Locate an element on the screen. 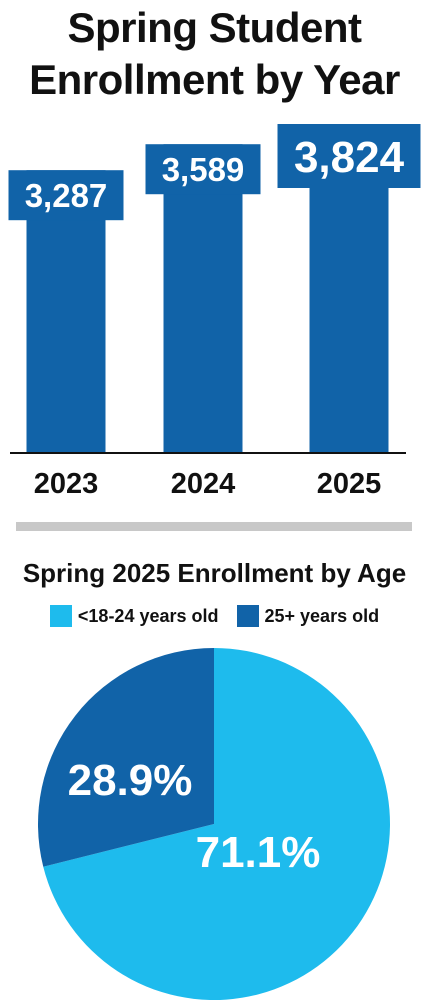 This screenshot has width=429, height=1000. legend-label-older: 25+ years old is located at coordinates (322, 615).